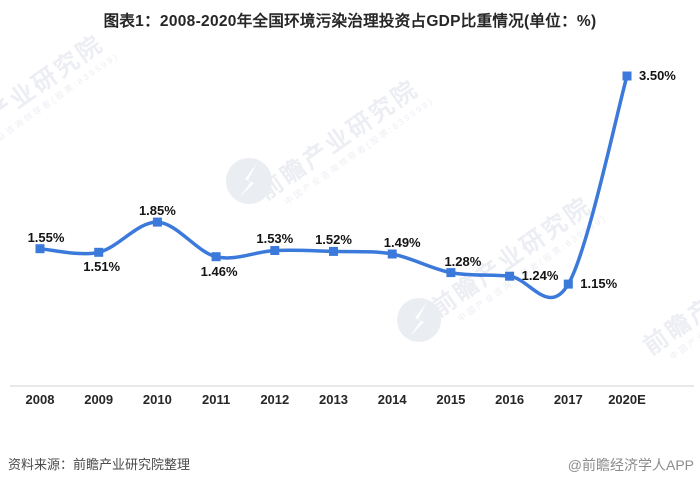  Describe the element at coordinates (630, 465) in the screenshot. I see `credit-note: @前瞻经济学人APP` at that location.